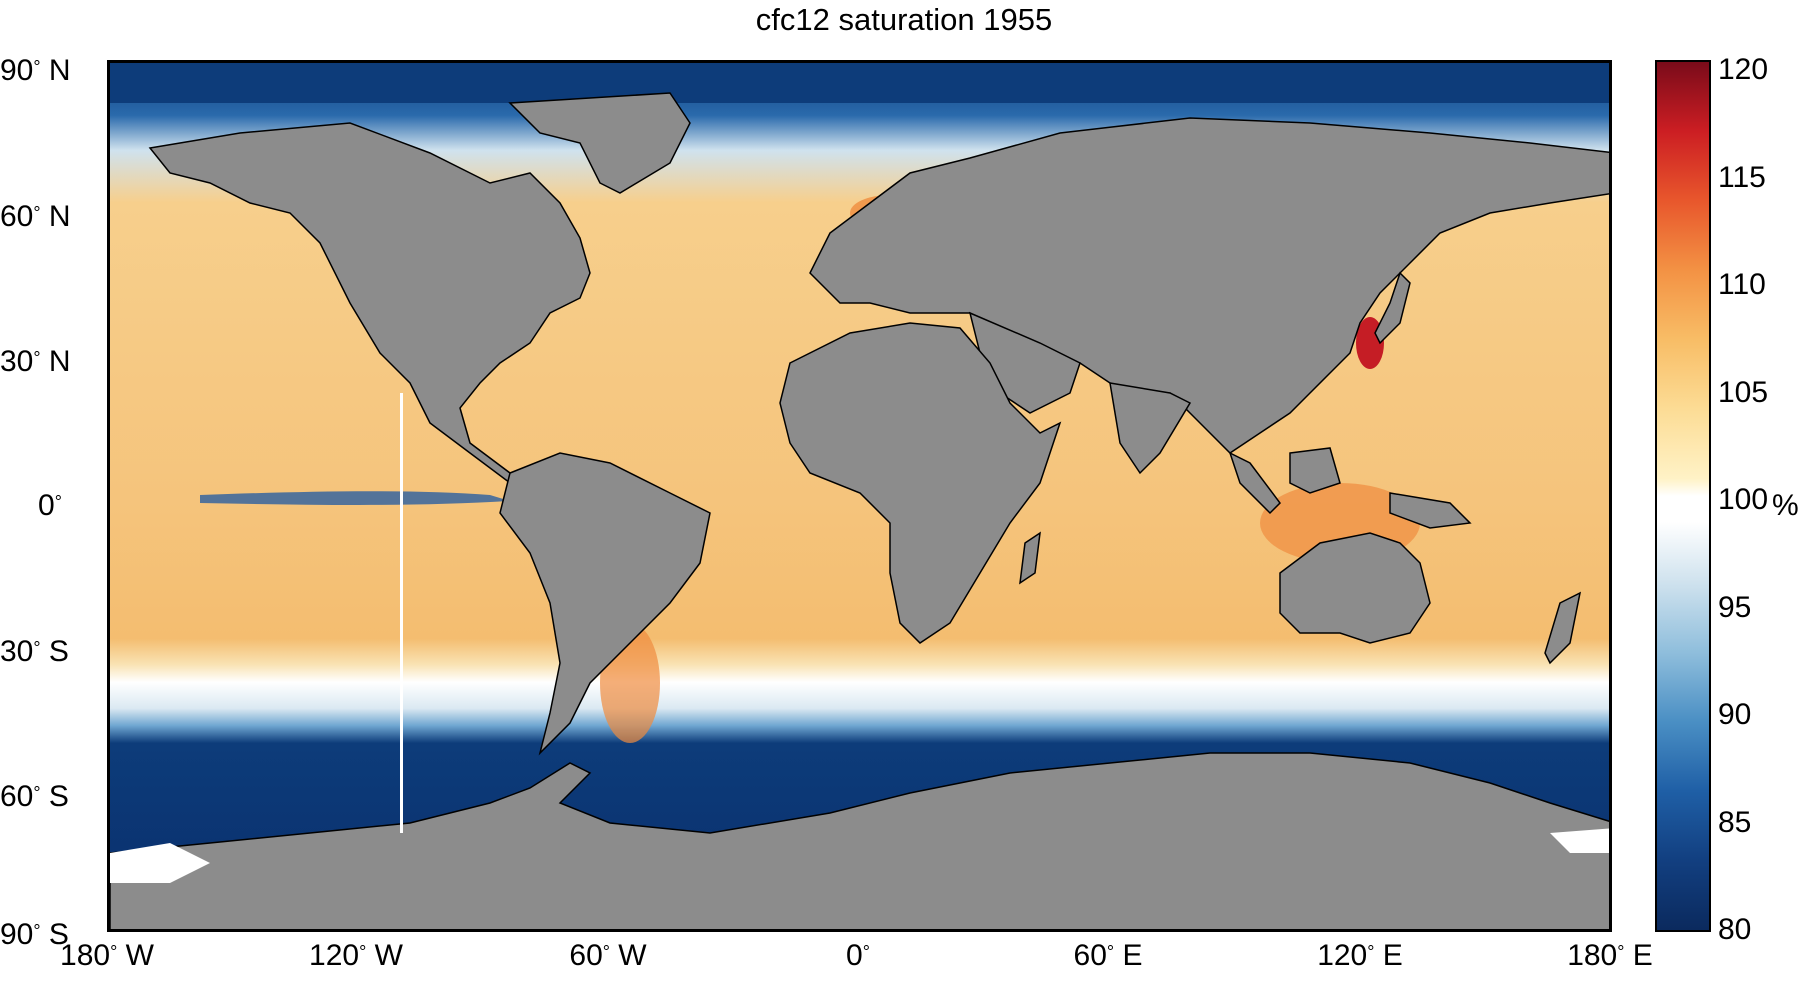 This screenshot has width=1808, height=984. Describe the element at coordinates (1030, 558) in the screenshot. I see `land-madagascar` at that location.